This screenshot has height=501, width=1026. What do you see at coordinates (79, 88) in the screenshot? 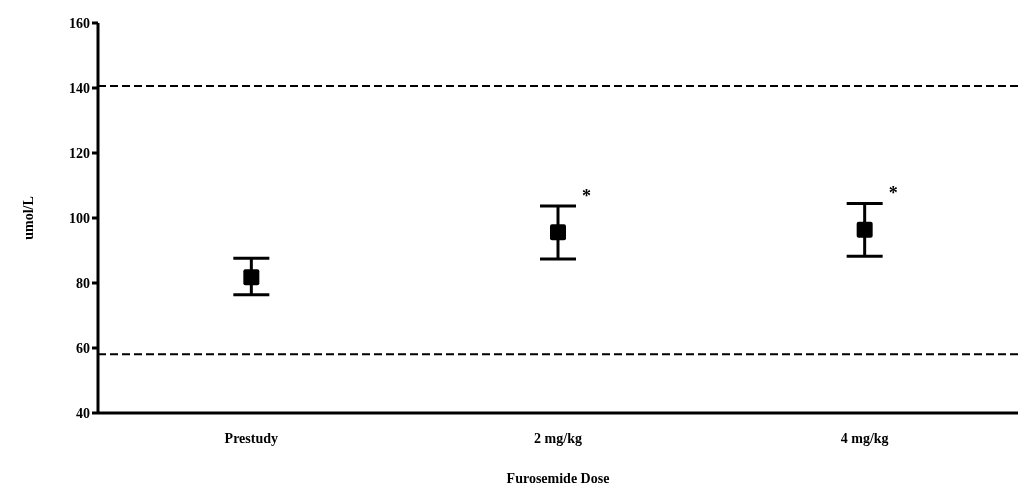
I see `y-tick-label: 140` at bounding box center [79, 88].